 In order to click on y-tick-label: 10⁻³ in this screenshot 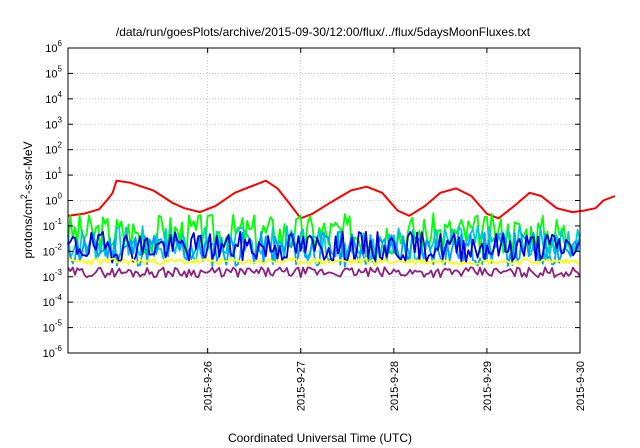, I will do `click(53, 276)`.